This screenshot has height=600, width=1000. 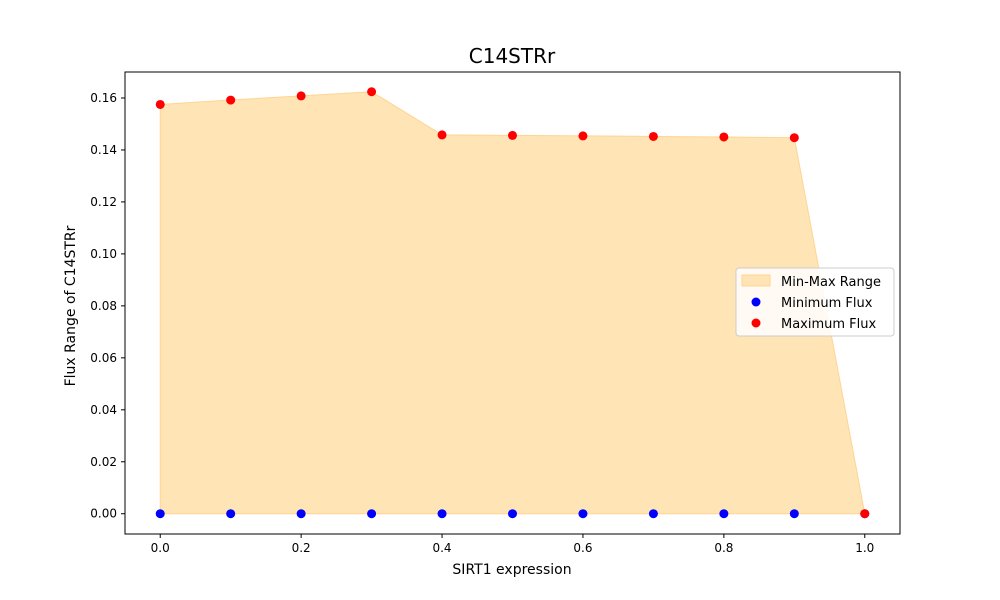 I want to click on y-tick-label: 0.00, so click(x=103, y=514).